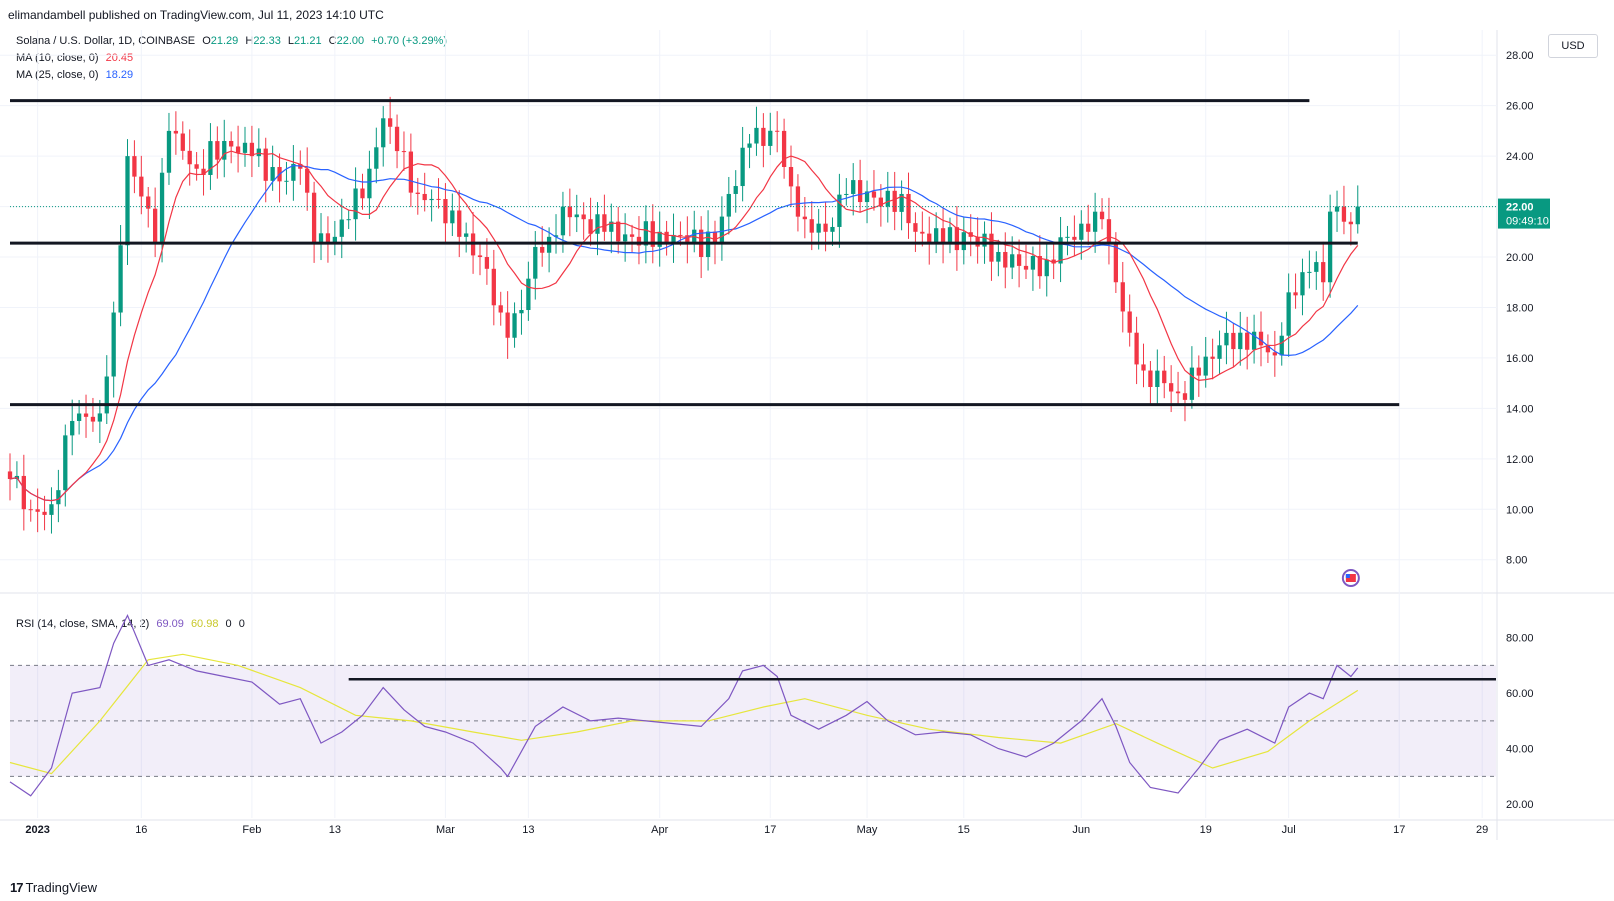 Image resolution: width=1614 pixels, height=901 pixels. Describe the element at coordinates (1350, 578) in the screenshot. I see `us-flag-event-icon` at that location.